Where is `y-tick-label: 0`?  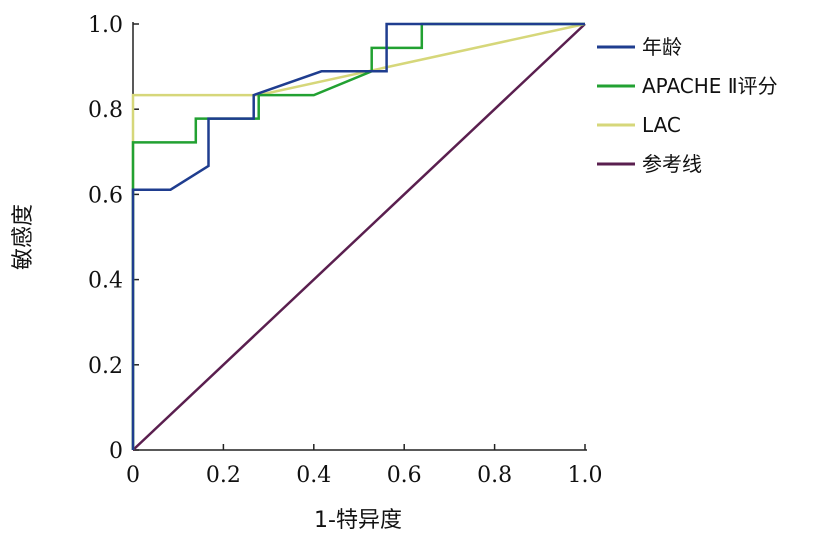 y-tick-label: 0 is located at coordinates (116, 451).